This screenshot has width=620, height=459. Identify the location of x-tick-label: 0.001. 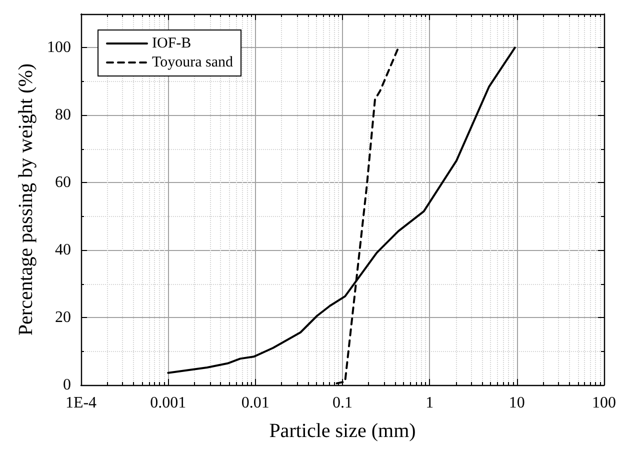
(168, 403).